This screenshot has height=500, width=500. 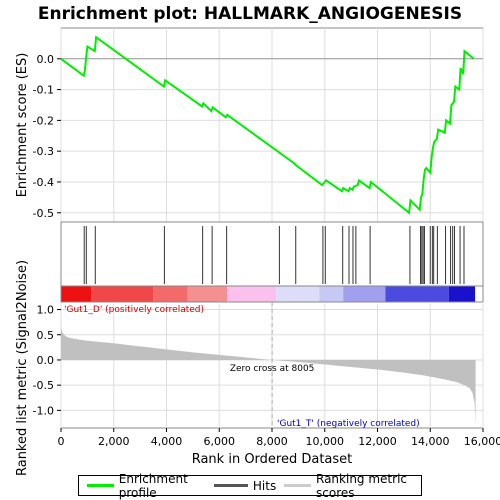 What do you see at coordinates (134, 310) in the screenshot?
I see `positive-correlation-label: 'Gut1_D' (positively correlated)` at bounding box center [134, 310].